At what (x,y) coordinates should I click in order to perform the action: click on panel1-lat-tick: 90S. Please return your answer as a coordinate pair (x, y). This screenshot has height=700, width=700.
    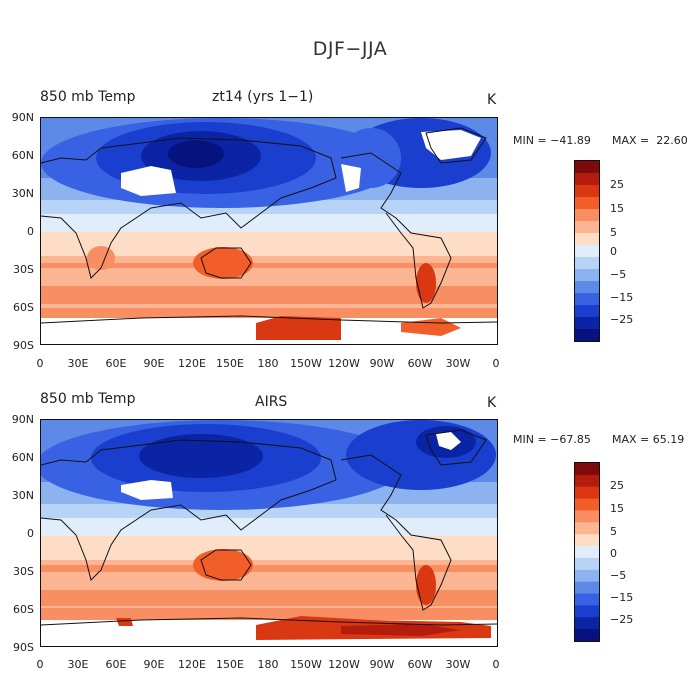
    Looking at the image, I should click on (23, 345).